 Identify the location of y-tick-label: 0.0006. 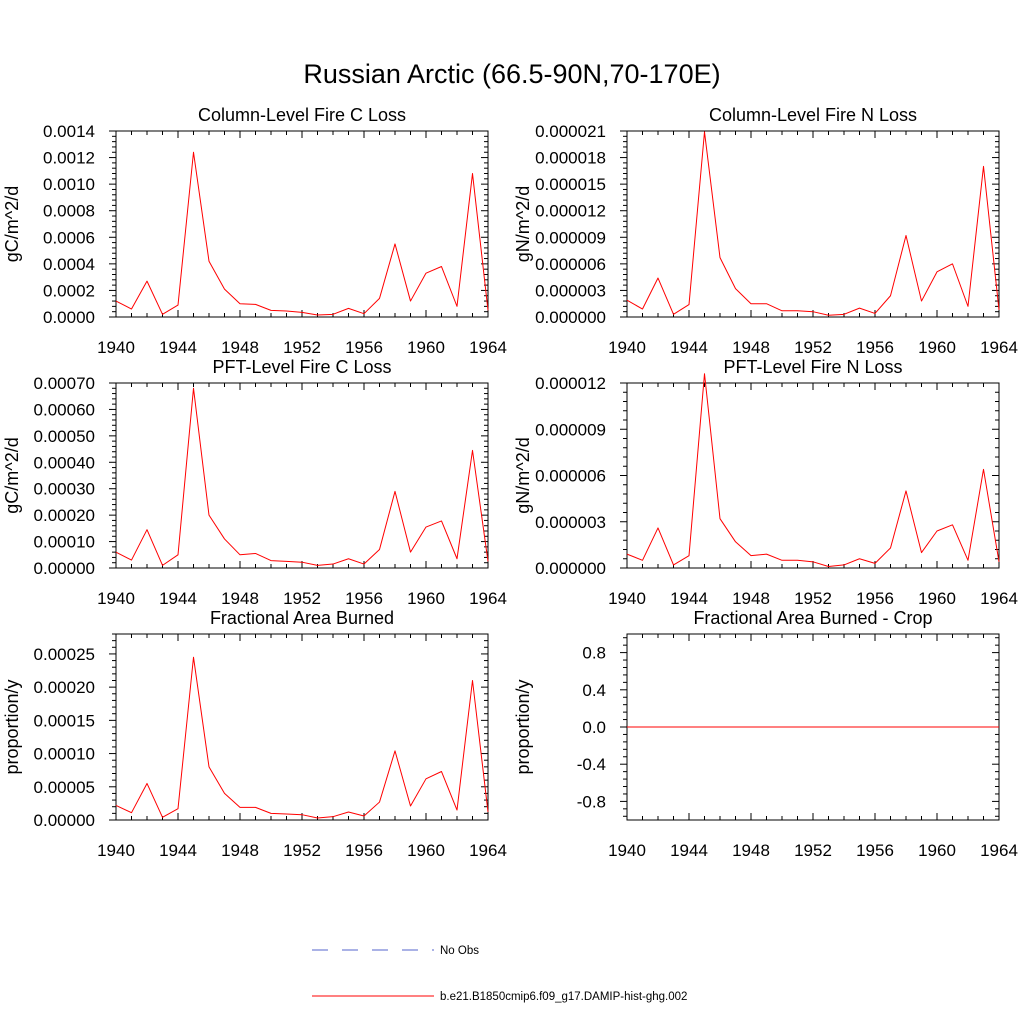
(69, 237).